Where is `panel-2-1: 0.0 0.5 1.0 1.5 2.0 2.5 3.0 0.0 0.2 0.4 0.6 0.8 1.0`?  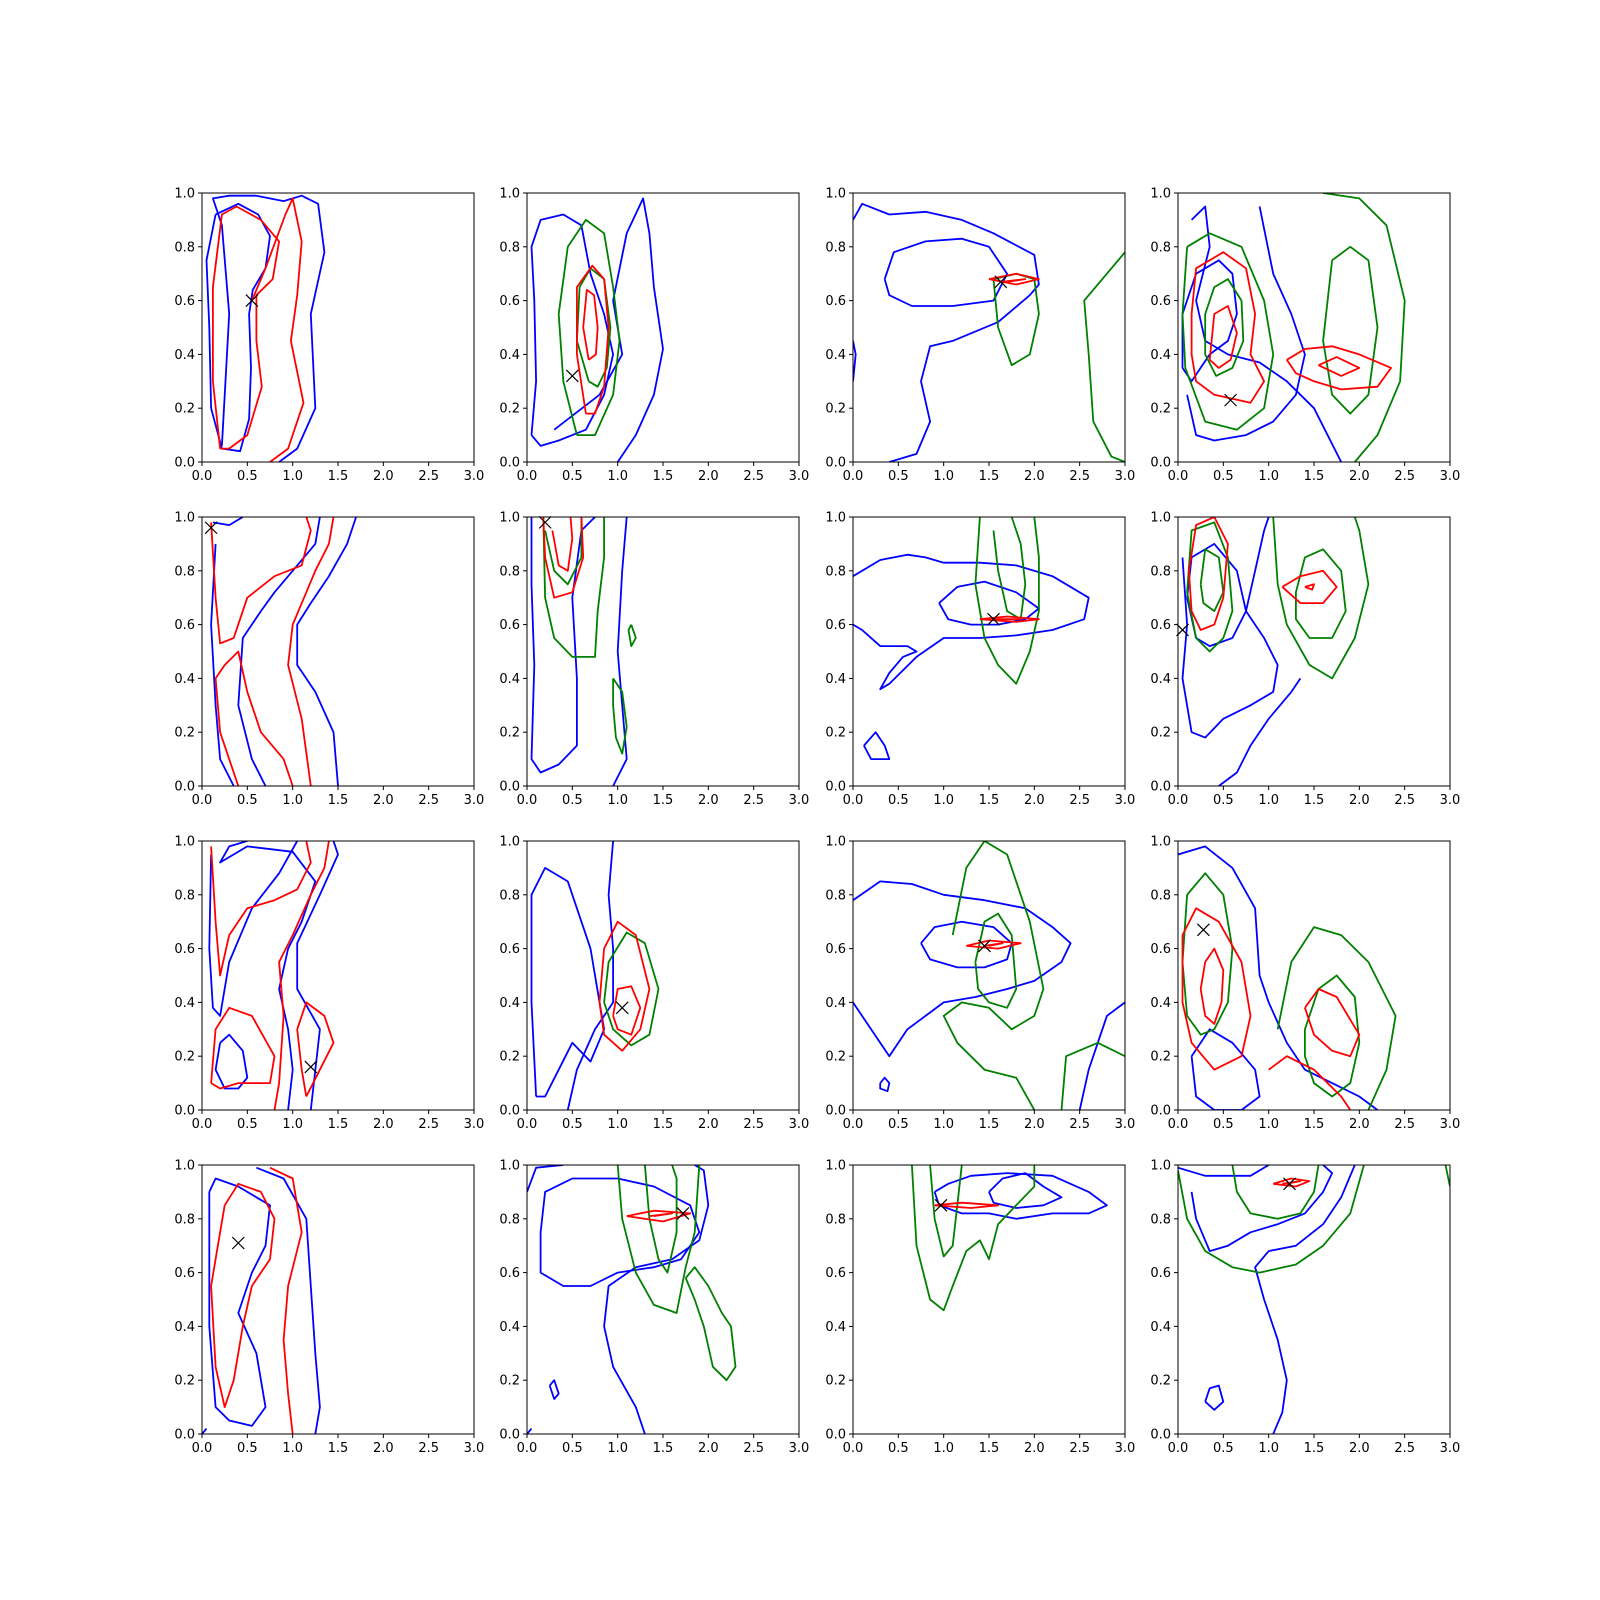
panel-2-1: 0.0 0.5 1.0 1.5 2.0 2.5 3.0 0.0 0.2 0.4 0.6 0.8 1.0 is located at coordinates (654, 984).